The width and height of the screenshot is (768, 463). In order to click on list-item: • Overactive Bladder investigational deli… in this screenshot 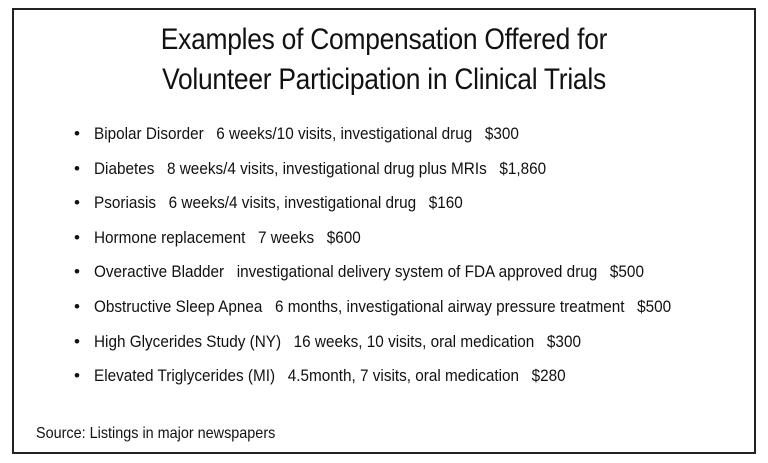, I will do `click(404, 278)`.